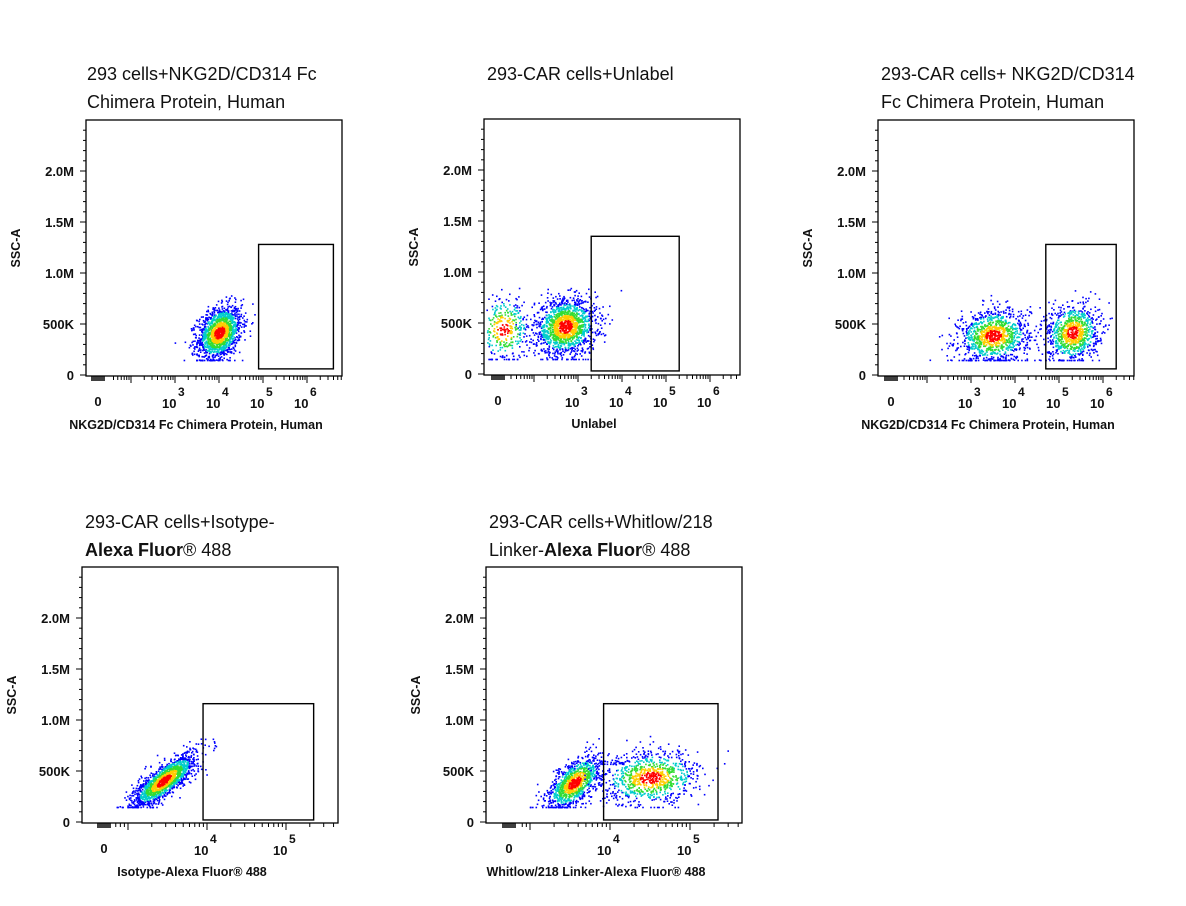 This screenshot has height=906, width=1186. What do you see at coordinates (181, 392) in the screenshot?
I see `x-tick-label-exponent: 3` at bounding box center [181, 392].